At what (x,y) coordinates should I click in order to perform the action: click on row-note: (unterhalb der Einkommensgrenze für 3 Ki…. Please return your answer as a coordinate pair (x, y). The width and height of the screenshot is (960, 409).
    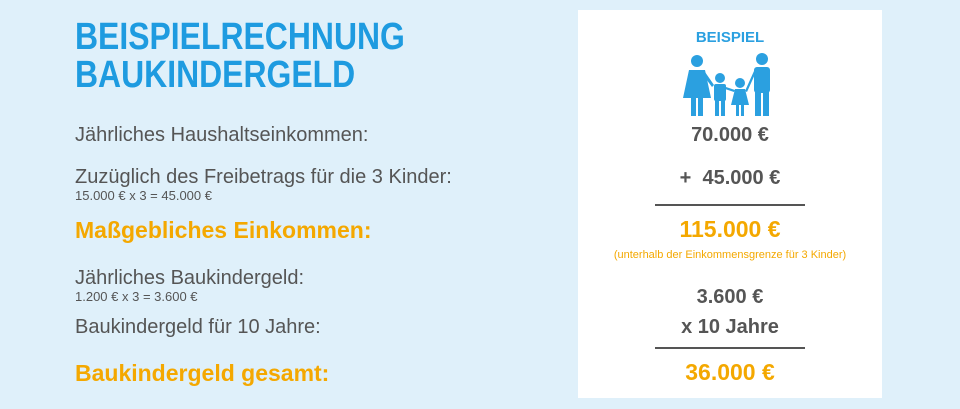
    Looking at the image, I should click on (730, 255).